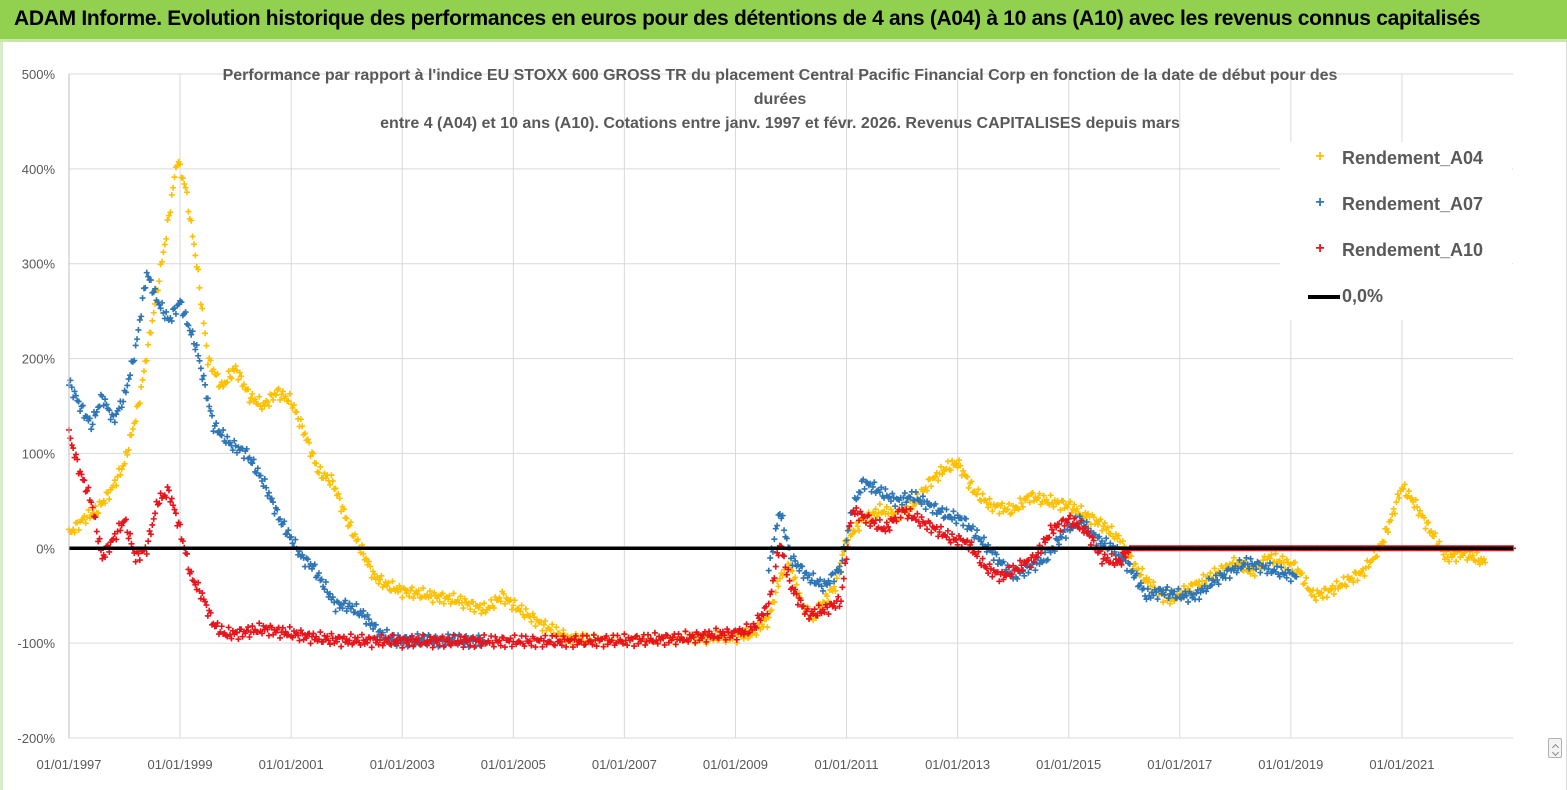  What do you see at coordinates (1320, 248) in the screenshot?
I see `plus-marker-icon: +` at bounding box center [1320, 248].